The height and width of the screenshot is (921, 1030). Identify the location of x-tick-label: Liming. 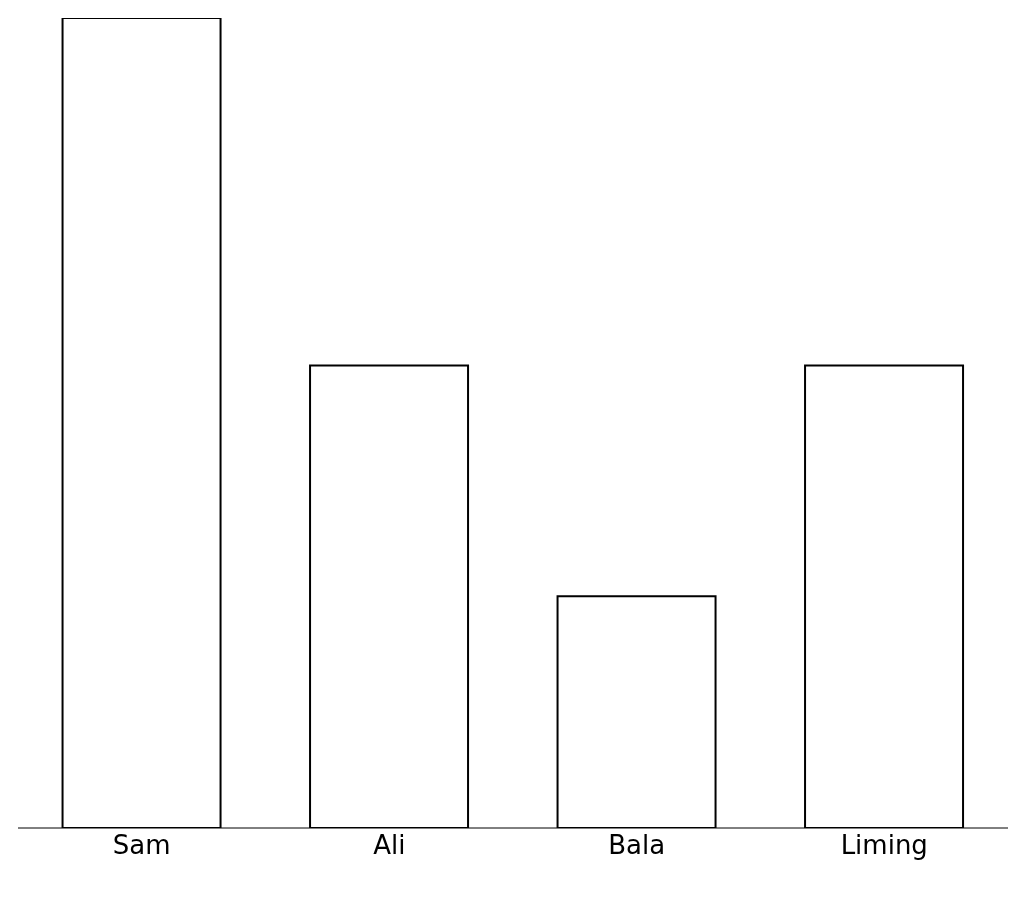
(884, 845).